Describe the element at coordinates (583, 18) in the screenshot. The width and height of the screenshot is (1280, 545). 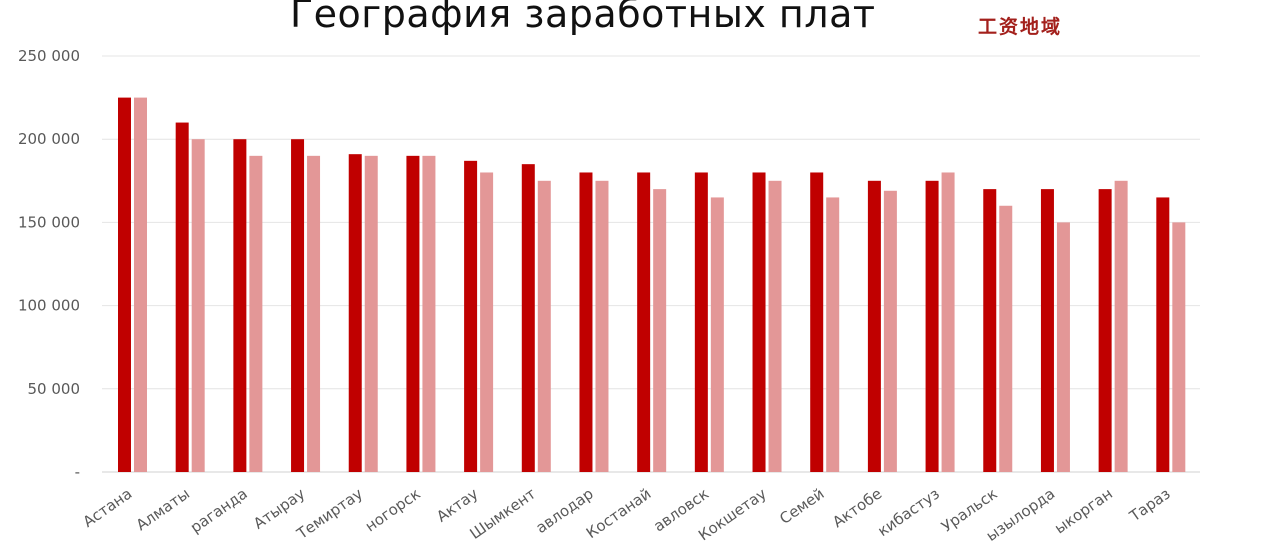
I see `chart-title: География заработных плат` at that location.